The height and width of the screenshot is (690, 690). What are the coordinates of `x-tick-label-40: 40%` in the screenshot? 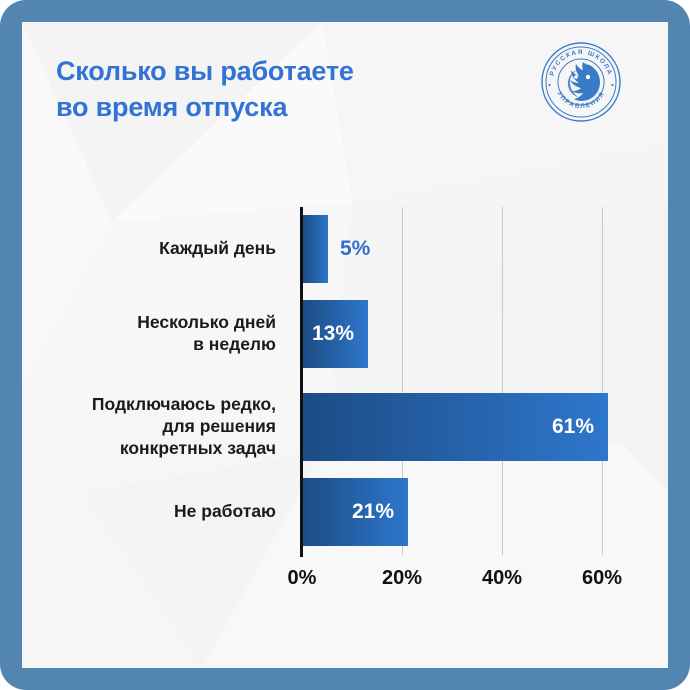 It's located at (502, 578).